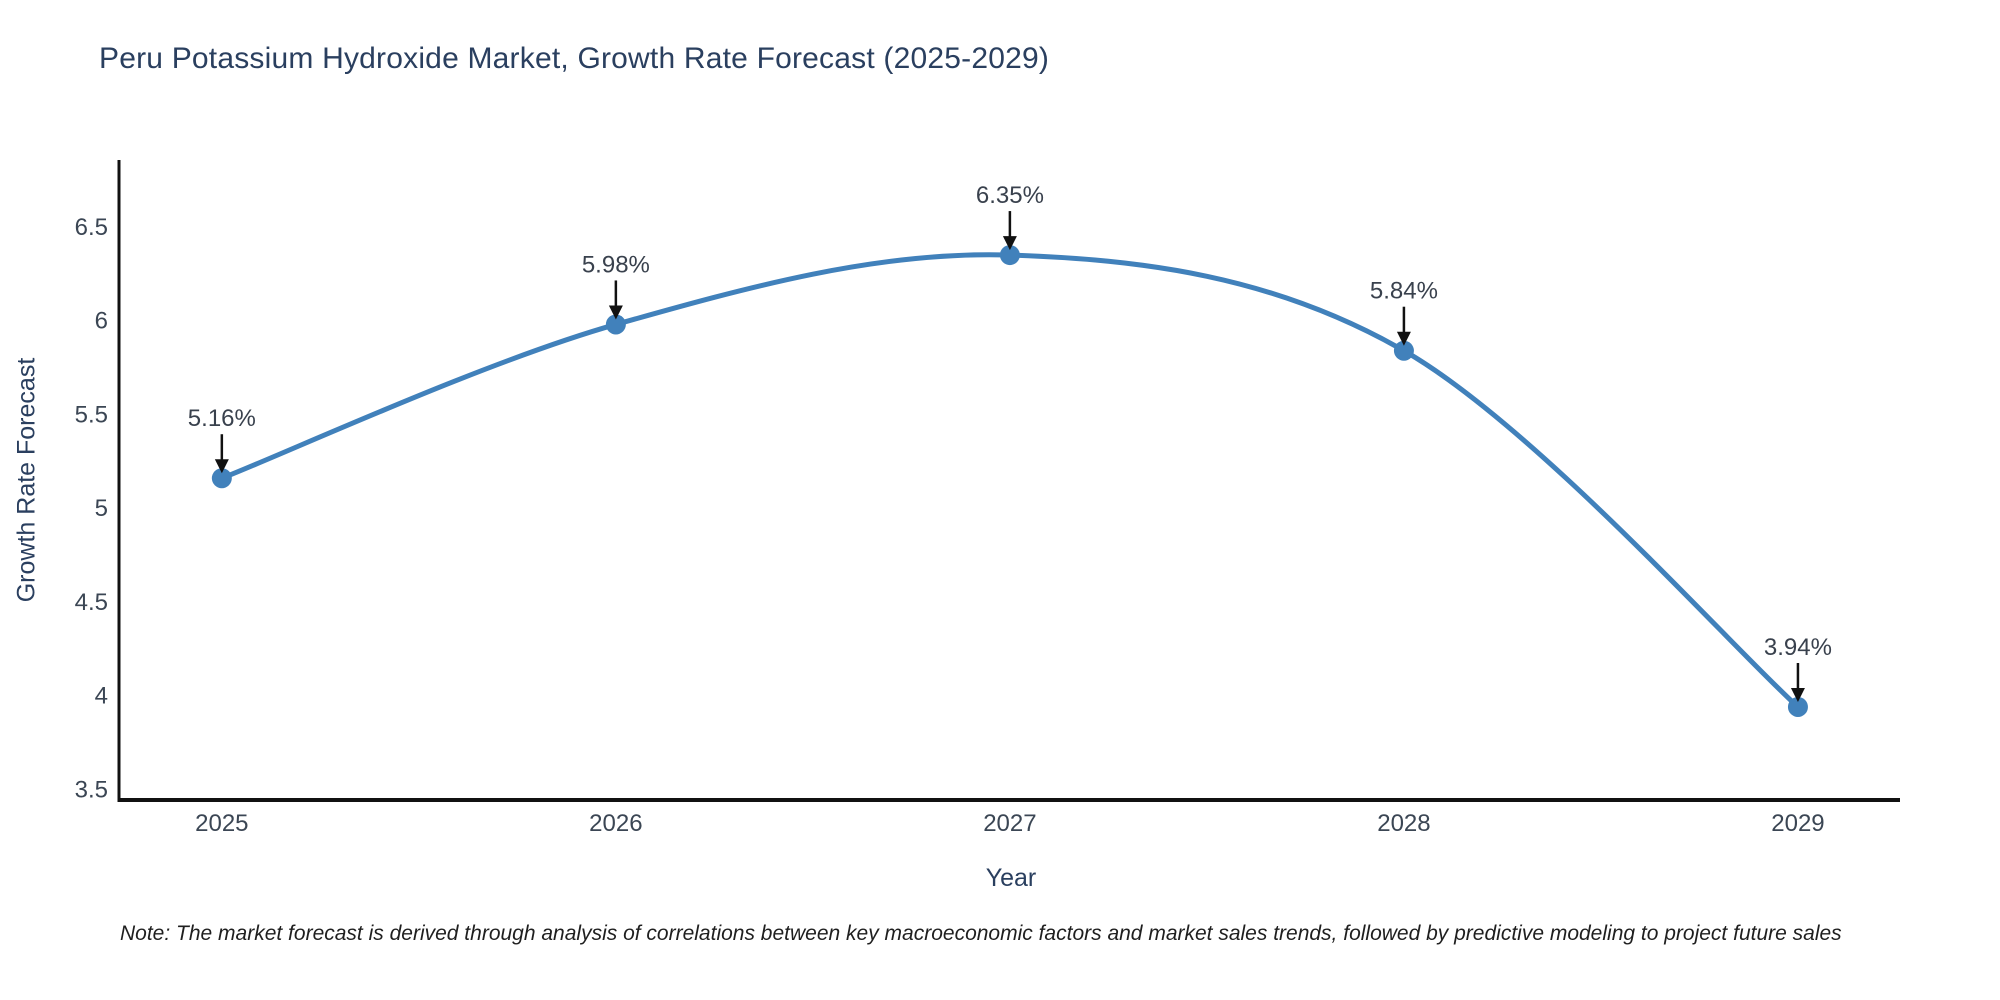  I want to click on x-tick-label: 2028, so click(1403, 823).